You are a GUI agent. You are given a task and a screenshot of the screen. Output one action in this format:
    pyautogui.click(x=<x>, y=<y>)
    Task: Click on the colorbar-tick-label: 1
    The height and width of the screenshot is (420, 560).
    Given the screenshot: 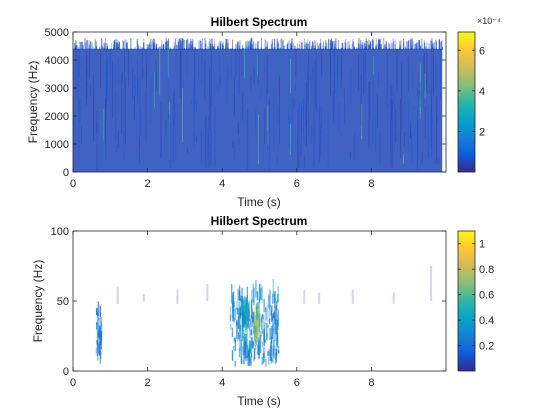 What is the action you would take?
    pyautogui.click(x=482, y=245)
    